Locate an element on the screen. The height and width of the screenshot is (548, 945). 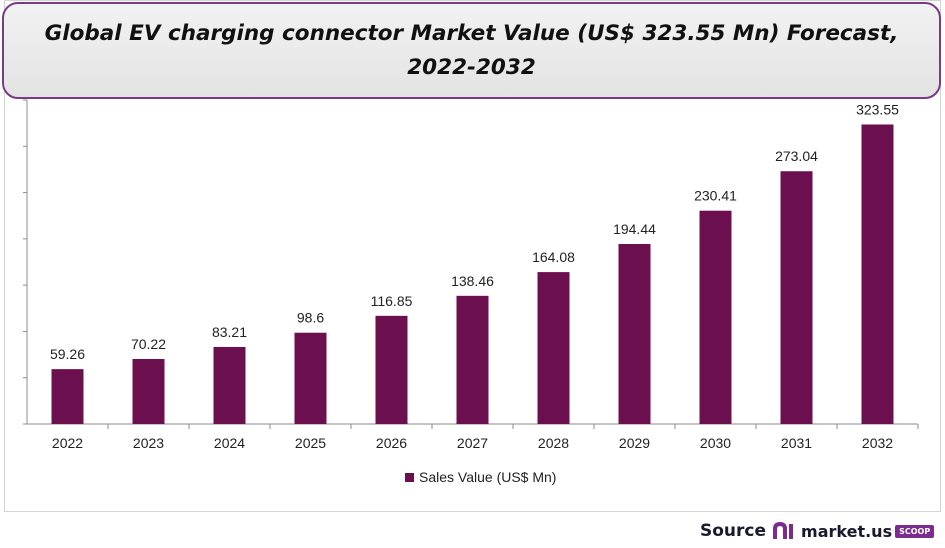
bar-2028 is located at coordinates (553, 348).